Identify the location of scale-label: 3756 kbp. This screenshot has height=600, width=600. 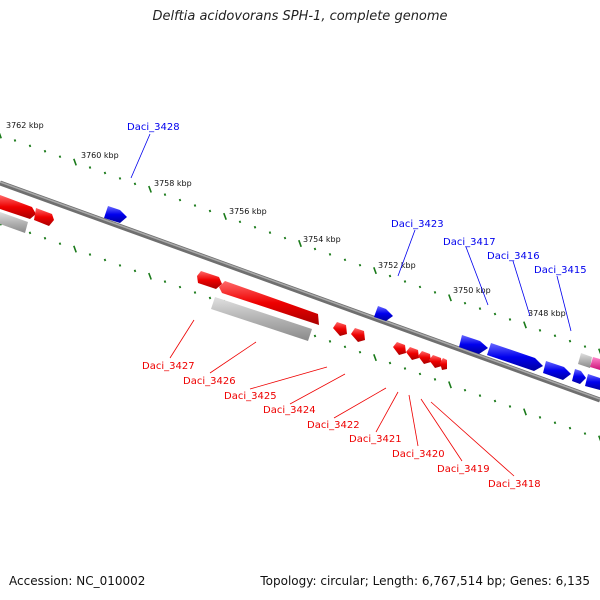
(248, 211).